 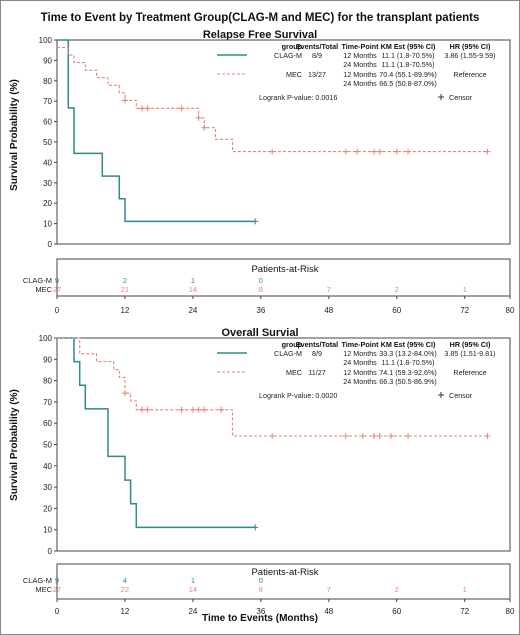 I want to click on risk-count-mec: 21, so click(x=125, y=289).